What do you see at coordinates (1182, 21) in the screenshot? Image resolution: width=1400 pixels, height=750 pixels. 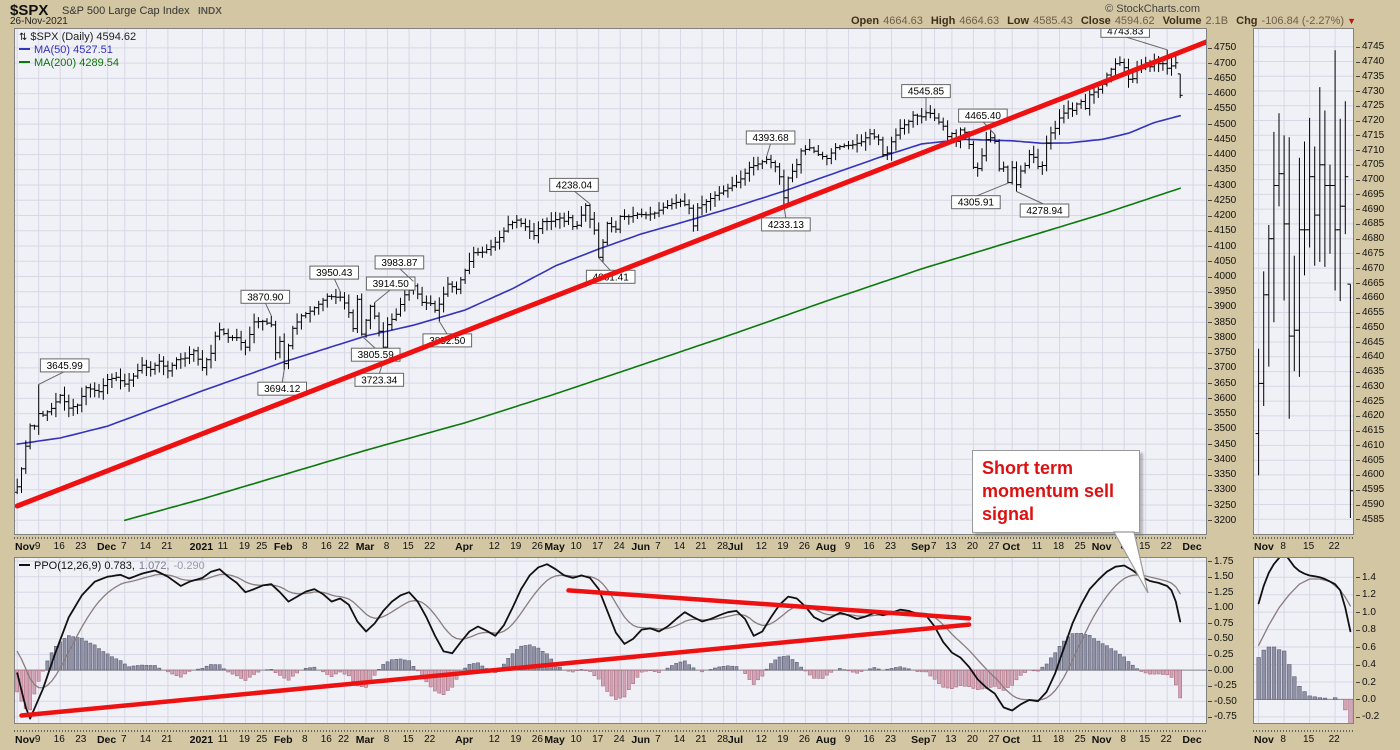 I see `volume-label: Volume` at bounding box center [1182, 21].